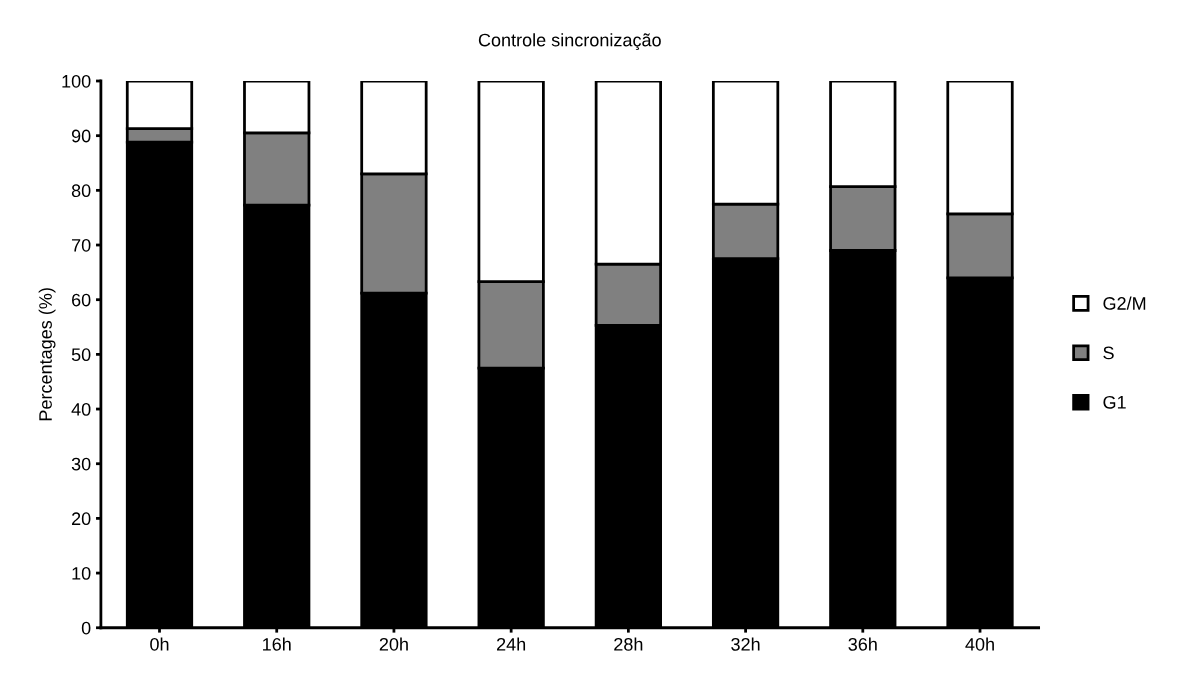  What do you see at coordinates (76, 81) in the screenshot?
I see `y-tick-label: 100` at bounding box center [76, 81].